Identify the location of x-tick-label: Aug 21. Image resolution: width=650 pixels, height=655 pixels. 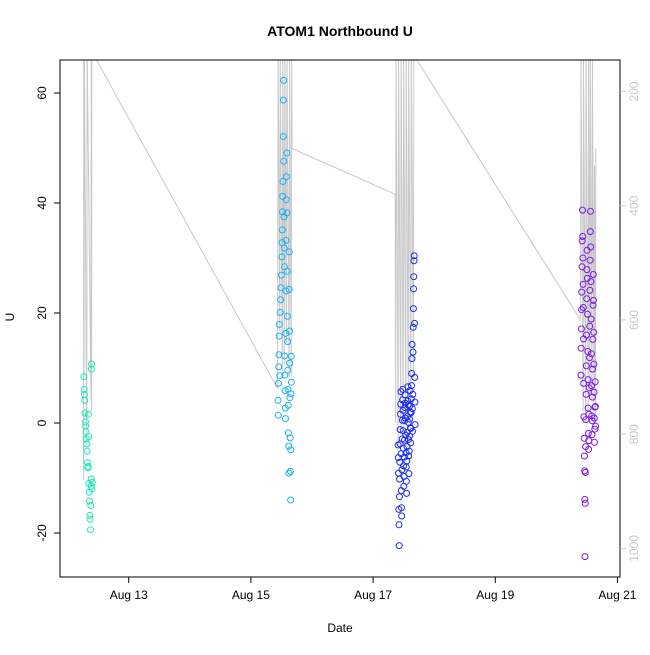
(617, 595).